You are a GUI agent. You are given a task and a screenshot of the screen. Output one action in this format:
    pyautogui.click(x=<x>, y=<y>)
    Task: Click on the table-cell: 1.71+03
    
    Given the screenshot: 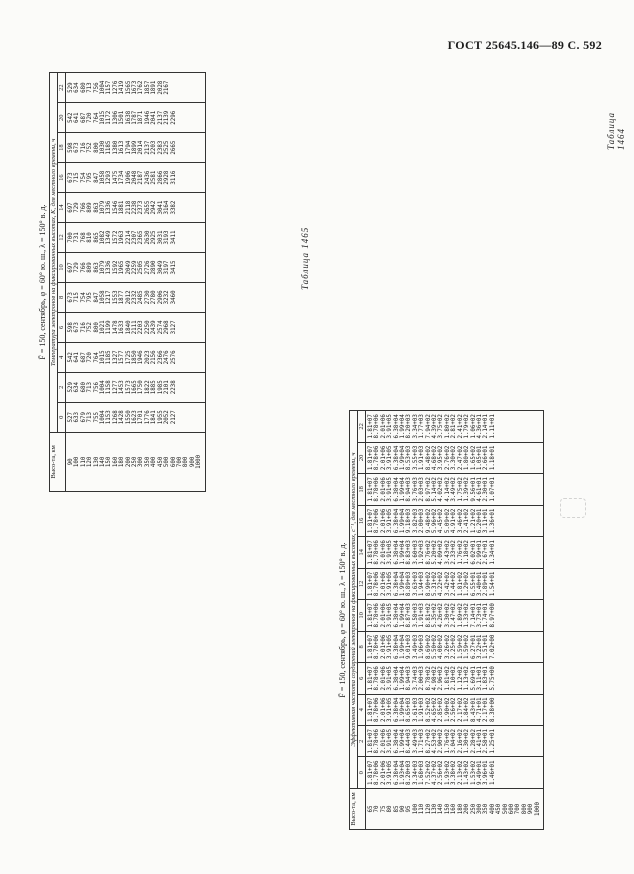 What is the action you would take?
    pyautogui.click(x=422, y=741)
    